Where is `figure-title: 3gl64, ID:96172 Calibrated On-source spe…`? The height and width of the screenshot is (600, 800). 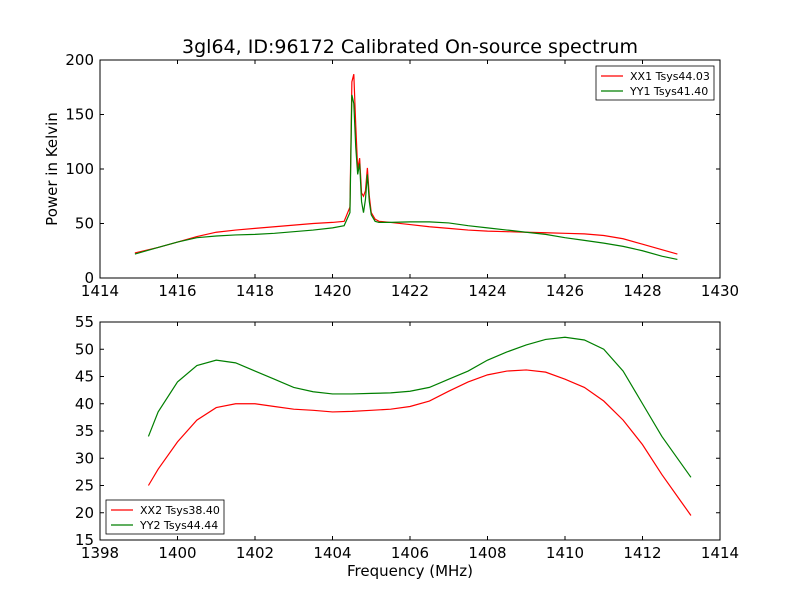 figure-title: 3gl64, ID:96172 Calibrated On-source spe… is located at coordinates (410, 47).